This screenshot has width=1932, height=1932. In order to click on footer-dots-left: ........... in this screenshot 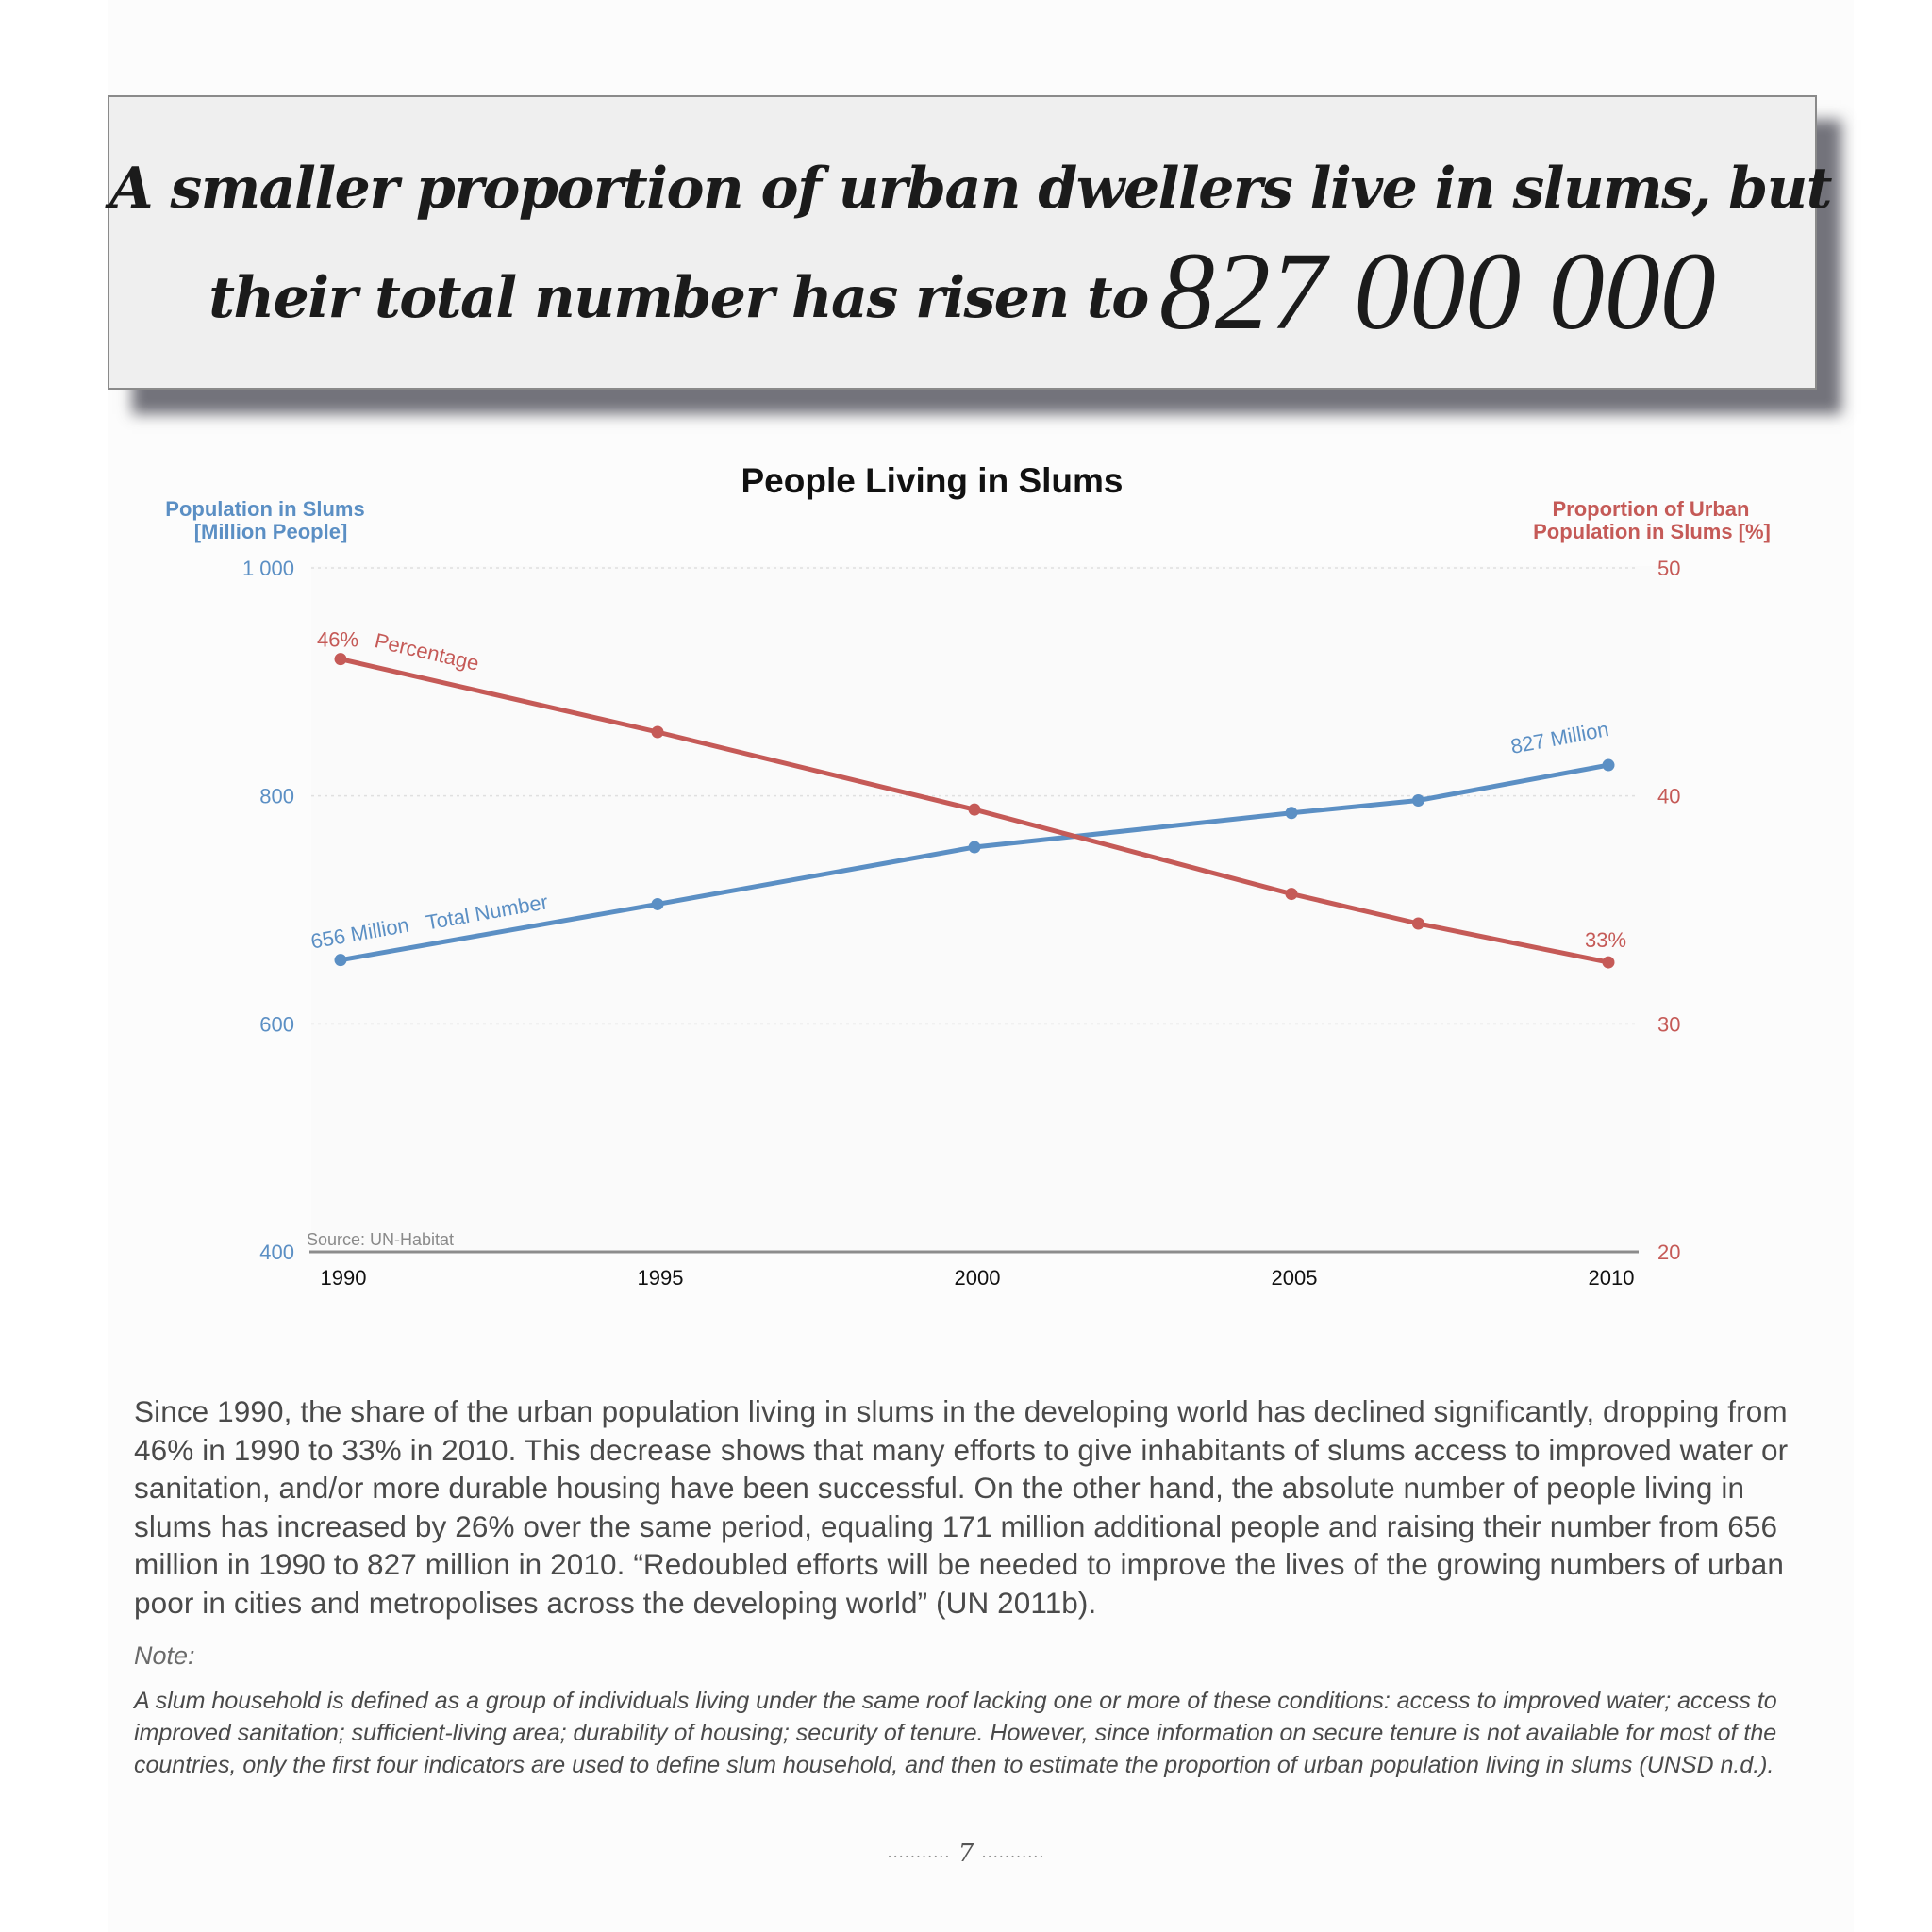, I will do `click(919, 1852)`.